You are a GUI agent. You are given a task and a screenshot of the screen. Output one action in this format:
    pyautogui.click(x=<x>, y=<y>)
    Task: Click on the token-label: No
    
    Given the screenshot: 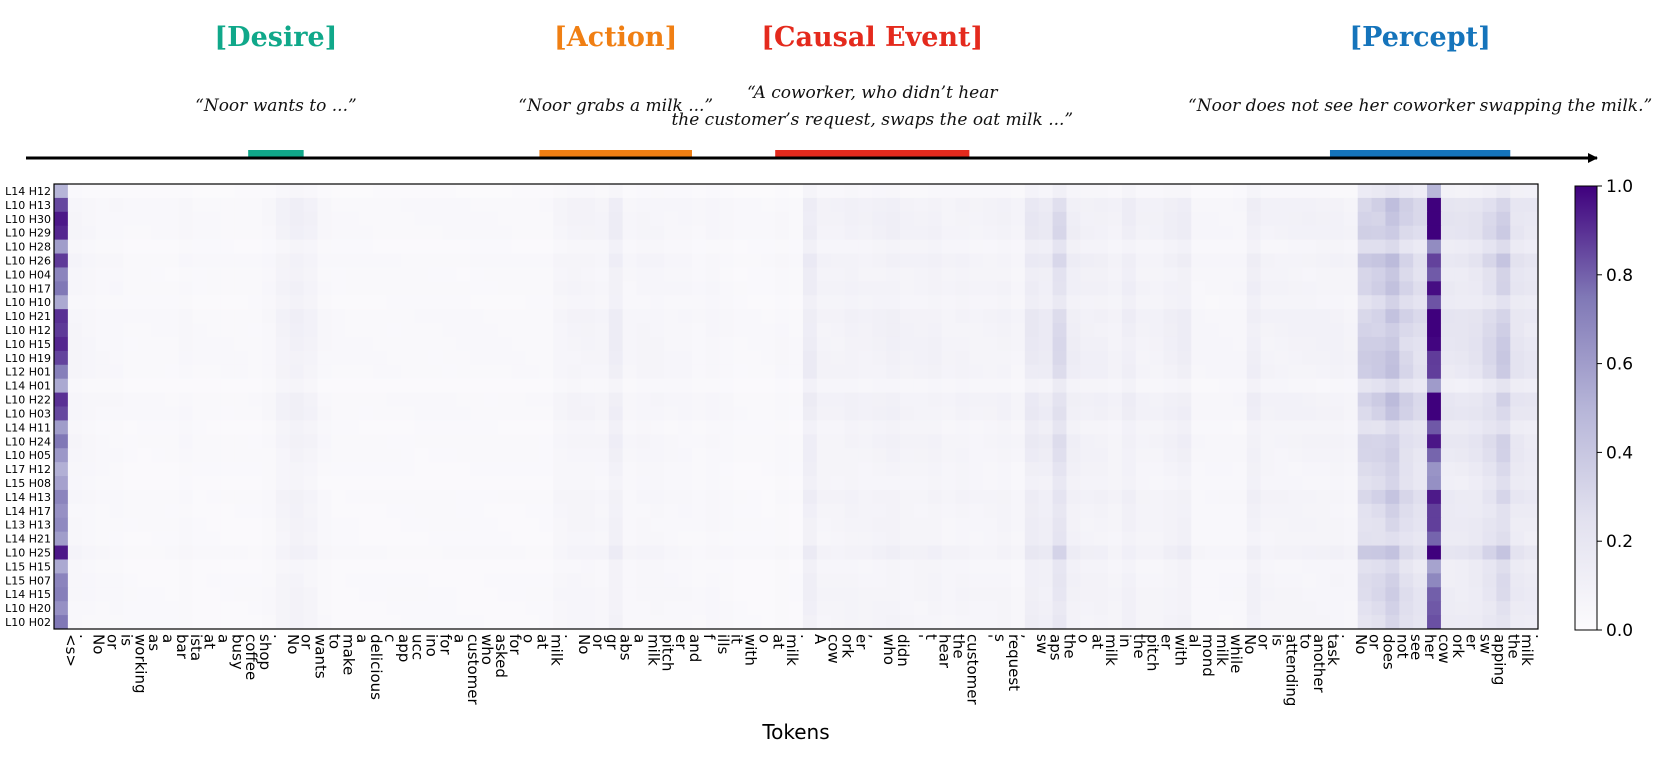 What is the action you would take?
    pyautogui.click(x=99, y=644)
    